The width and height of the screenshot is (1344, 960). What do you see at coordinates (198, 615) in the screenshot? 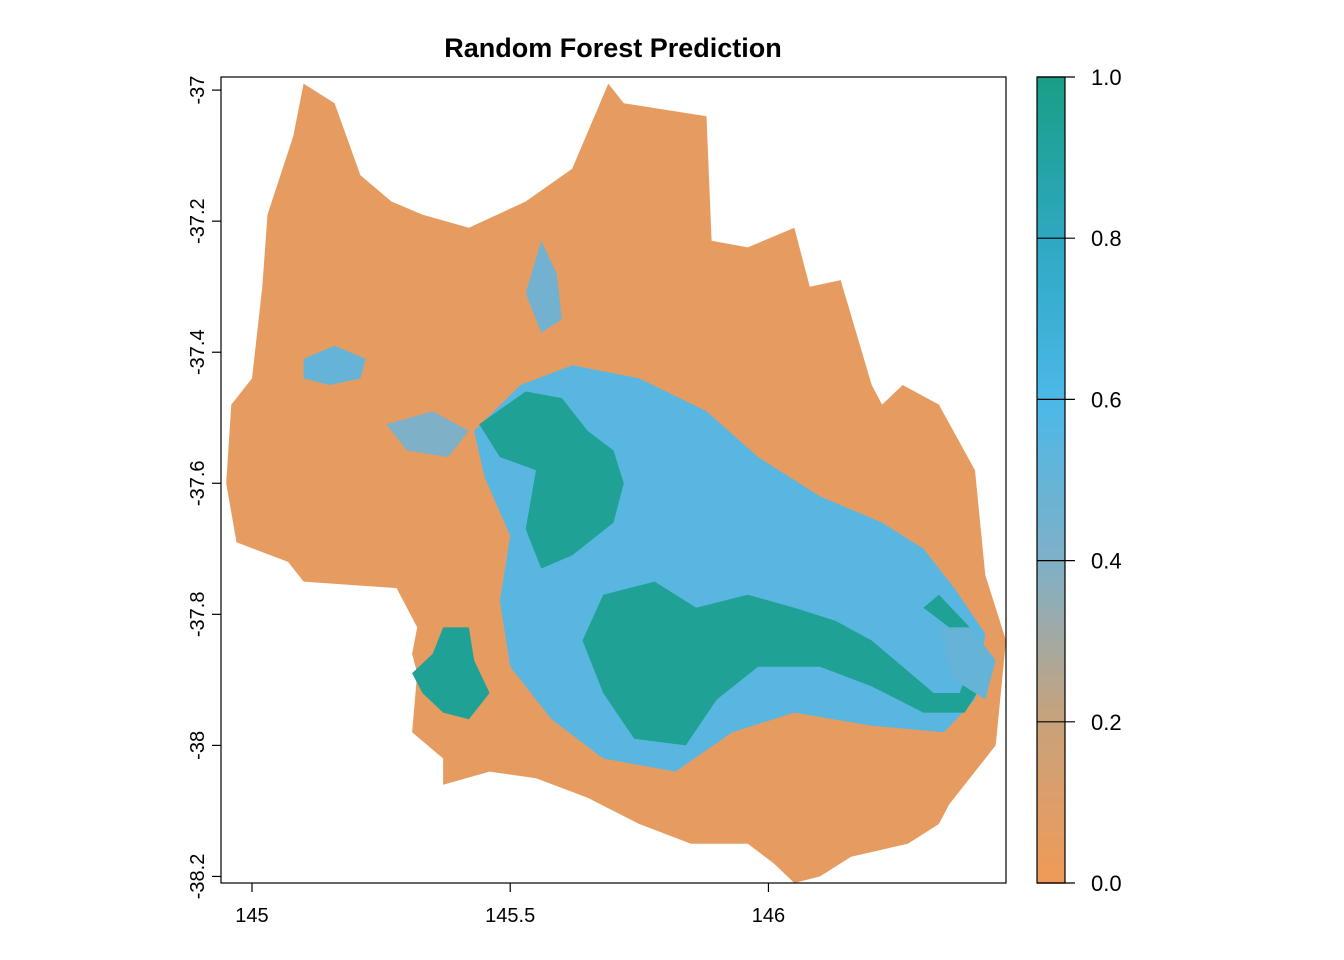
I see `y-tick-label: -37.8` at bounding box center [198, 615].